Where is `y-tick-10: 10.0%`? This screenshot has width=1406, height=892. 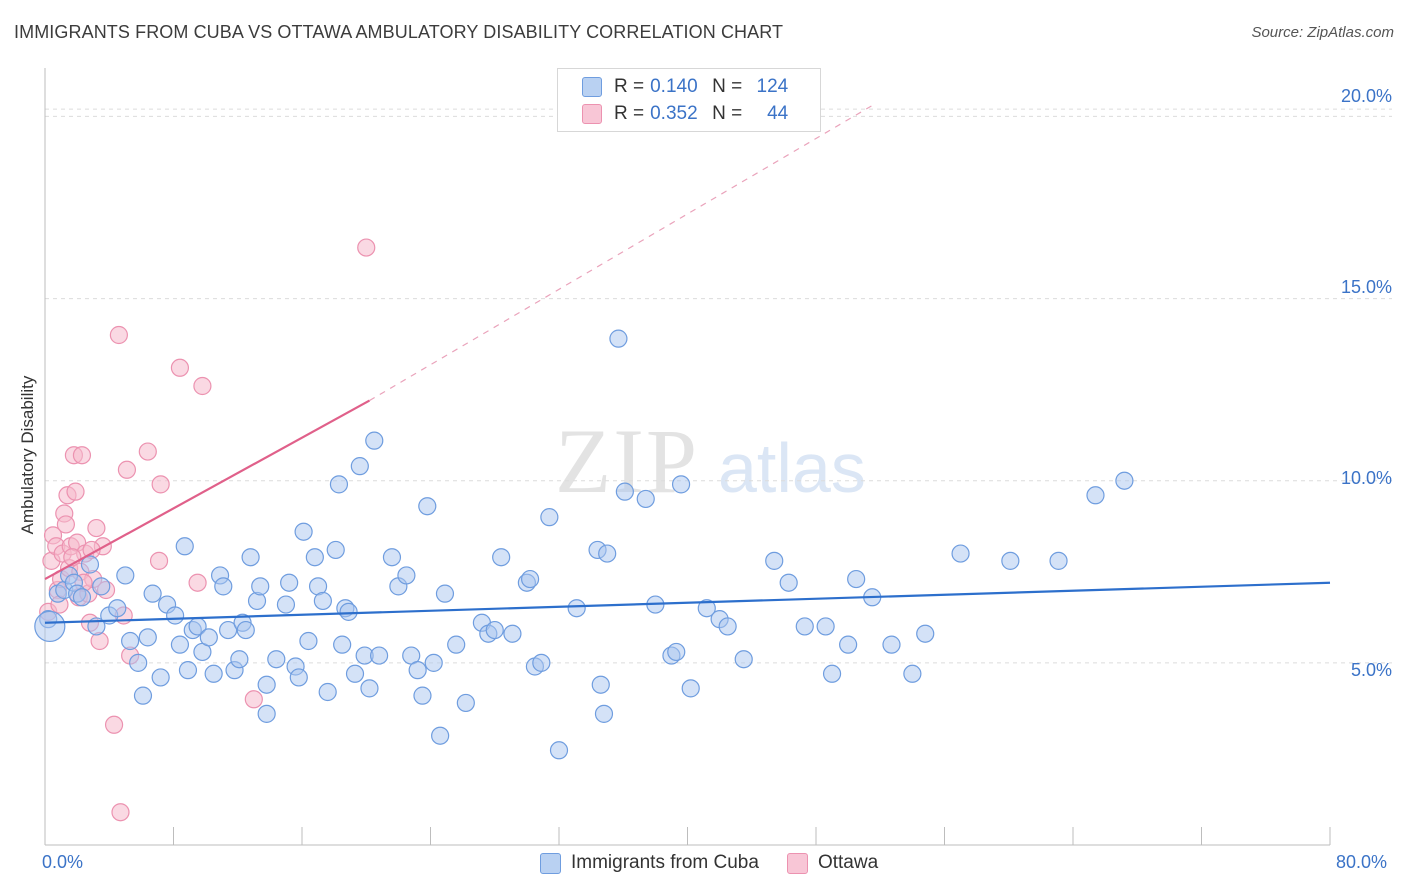 y-tick-10: 10.0% is located at coordinates (1366, 478).